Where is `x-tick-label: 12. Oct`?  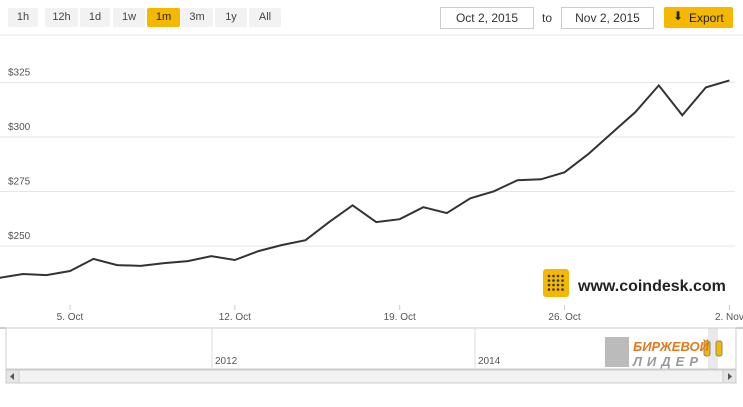
x-tick-label: 12. Oct is located at coordinates (235, 317).